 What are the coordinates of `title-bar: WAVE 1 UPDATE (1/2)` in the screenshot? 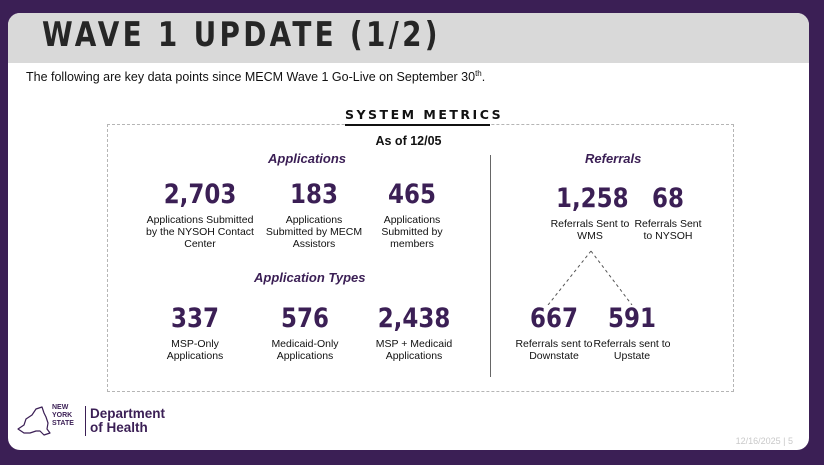 It's located at (408, 38).